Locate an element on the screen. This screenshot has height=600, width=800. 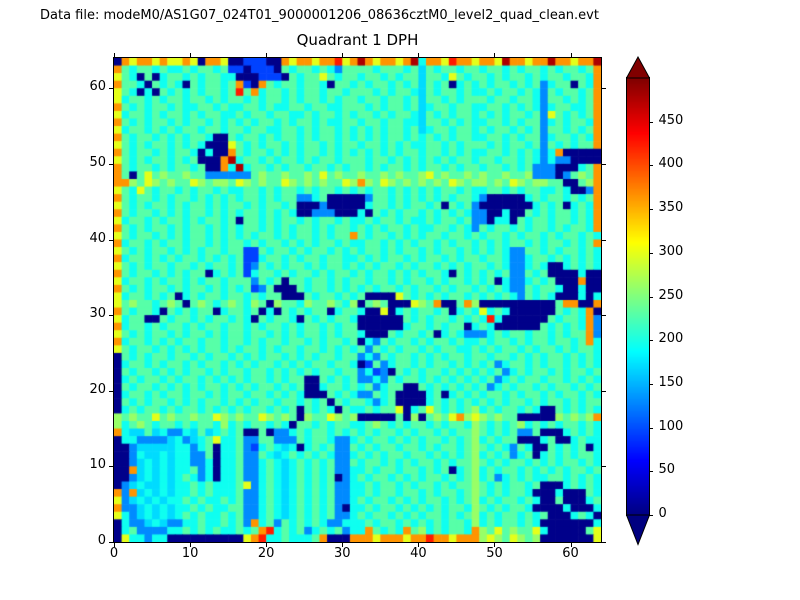
colorbar-tick-label: 100 is located at coordinates (671, 426).